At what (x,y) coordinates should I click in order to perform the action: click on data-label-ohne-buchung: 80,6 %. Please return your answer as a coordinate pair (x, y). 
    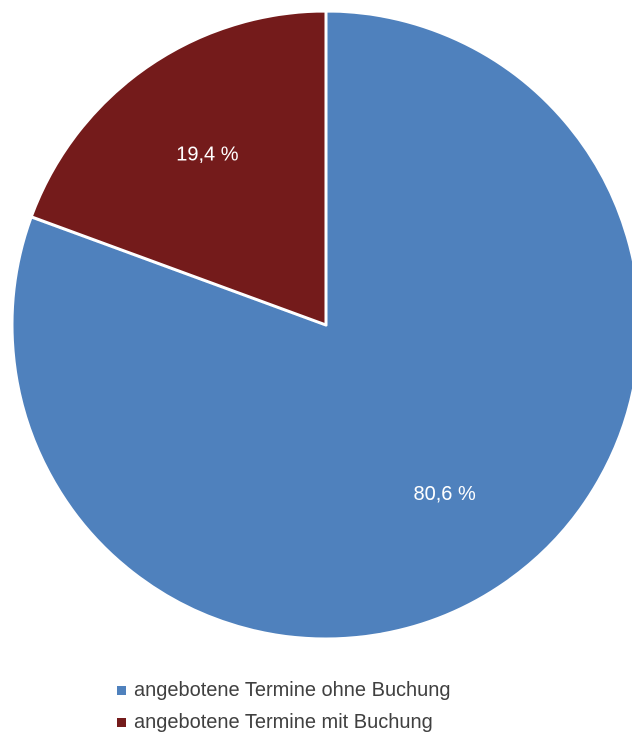
    Looking at the image, I should click on (444, 494).